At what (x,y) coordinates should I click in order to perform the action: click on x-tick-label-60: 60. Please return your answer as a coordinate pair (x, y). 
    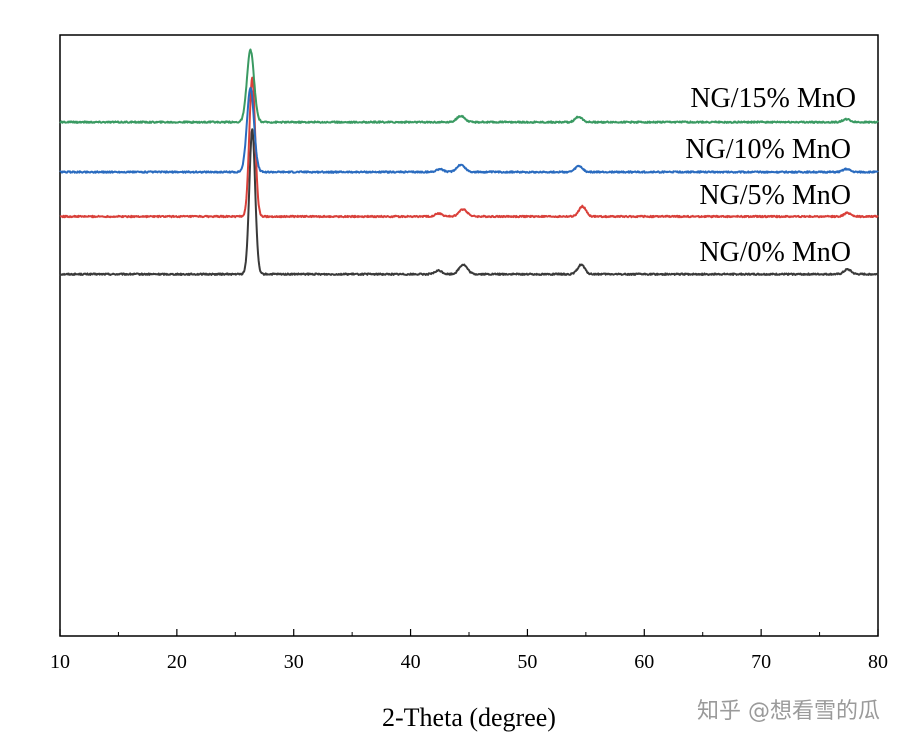
    Looking at the image, I should click on (644, 662).